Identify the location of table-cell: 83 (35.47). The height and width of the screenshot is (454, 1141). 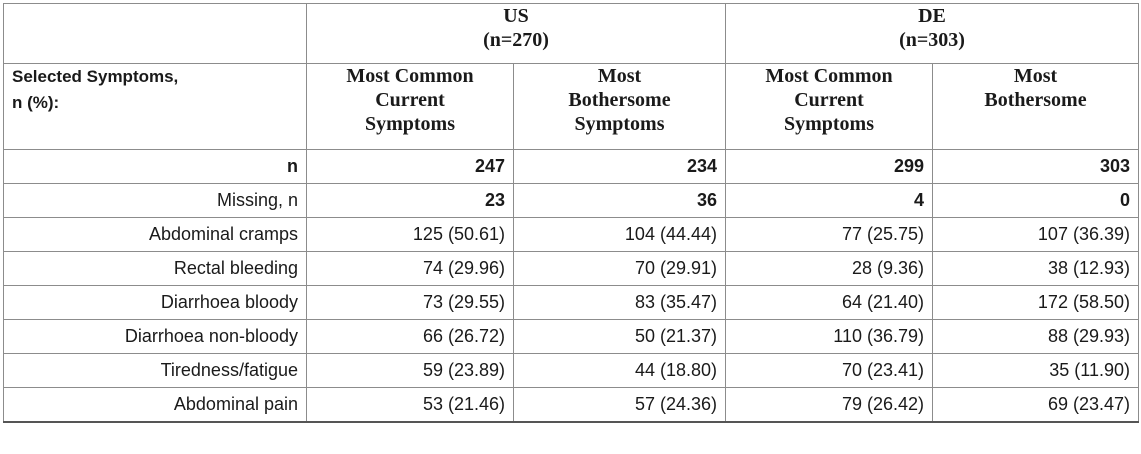
(619, 302).